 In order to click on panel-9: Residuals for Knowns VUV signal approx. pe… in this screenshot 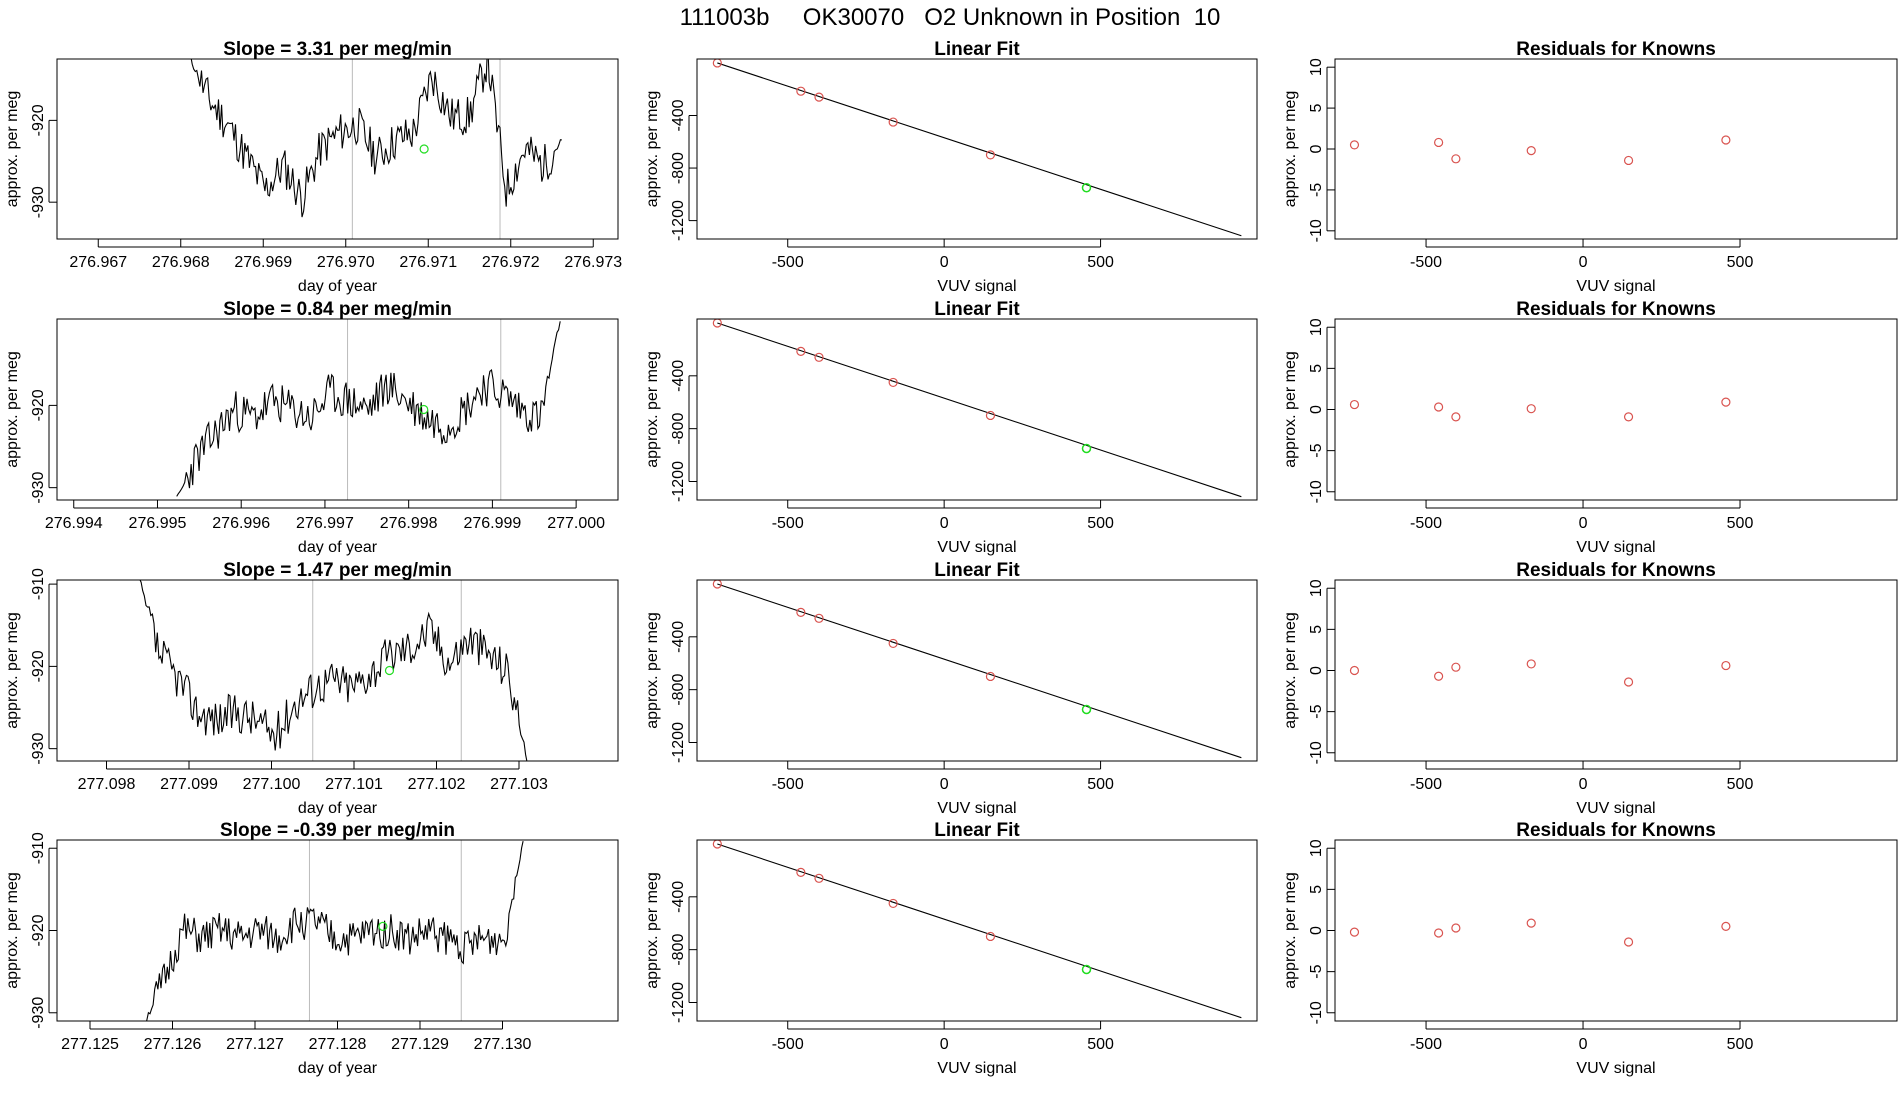, I will do `click(1590, 688)`.